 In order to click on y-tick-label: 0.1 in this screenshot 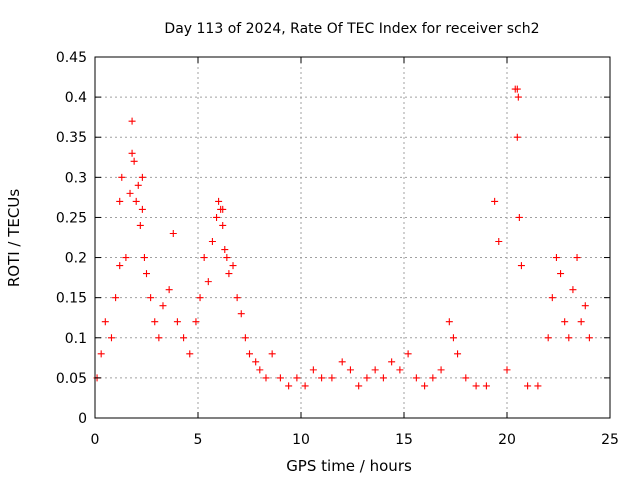, I will do `click(76, 339)`.